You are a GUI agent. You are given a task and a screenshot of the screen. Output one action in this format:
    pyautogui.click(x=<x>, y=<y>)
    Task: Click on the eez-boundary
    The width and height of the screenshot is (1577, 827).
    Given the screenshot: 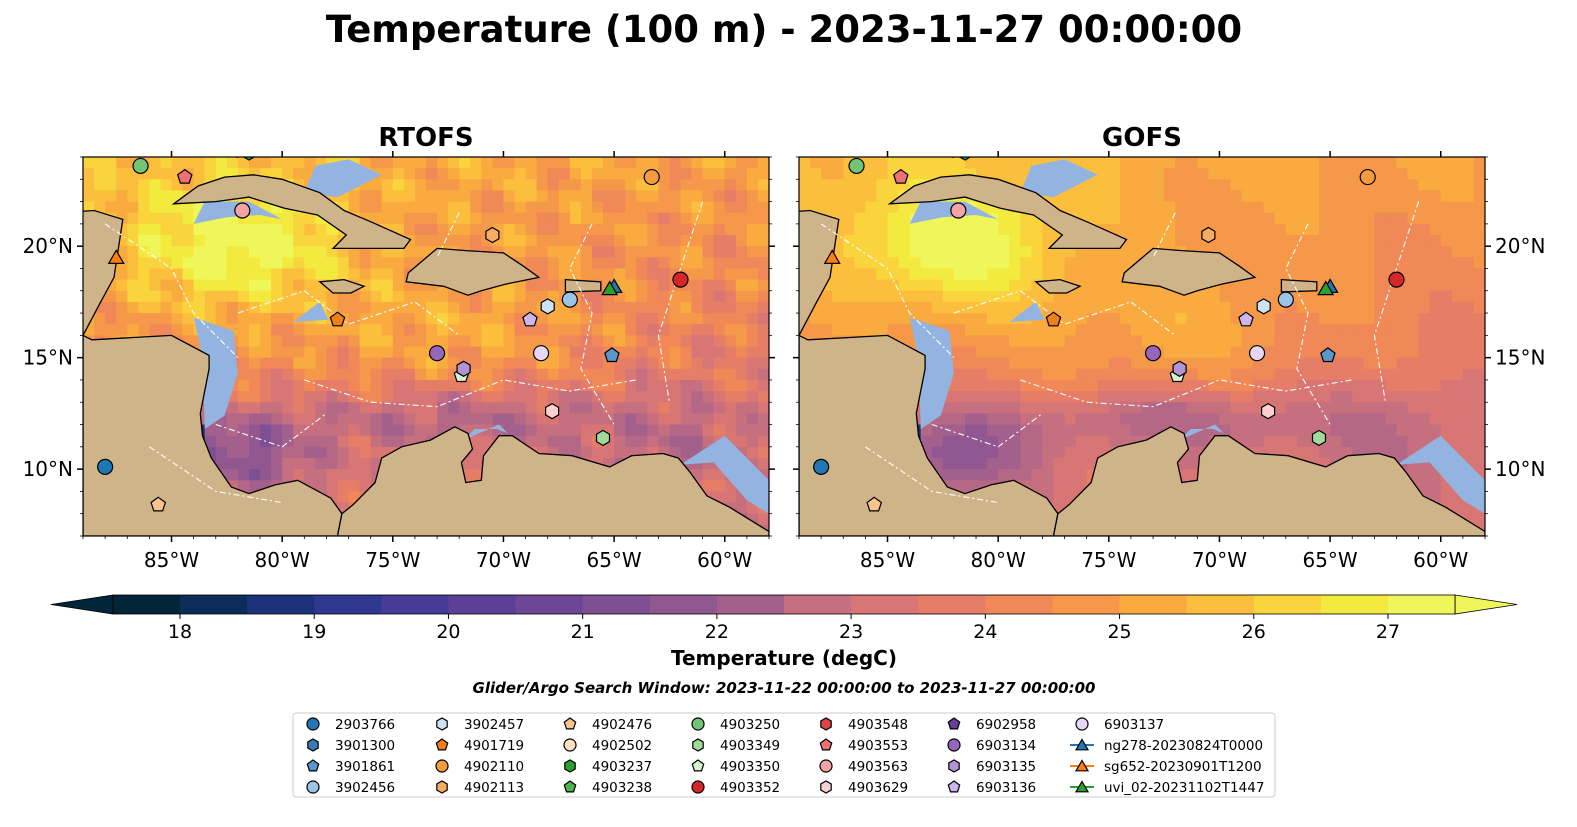 What is the action you would take?
    pyautogui.click(x=1164, y=235)
    